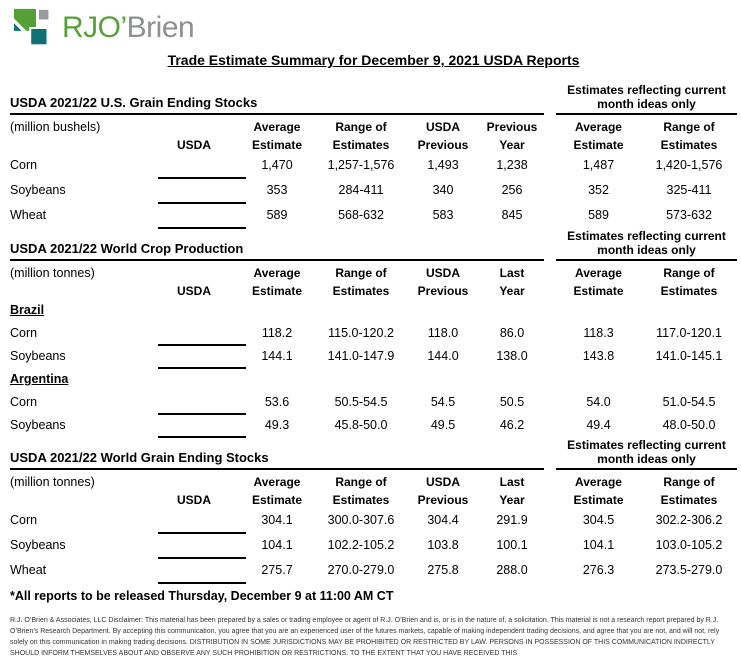 This screenshot has height=663, width=741. What do you see at coordinates (598, 570) in the screenshot?
I see `value-current-average: 276.3` at bounding box center [598, 570].